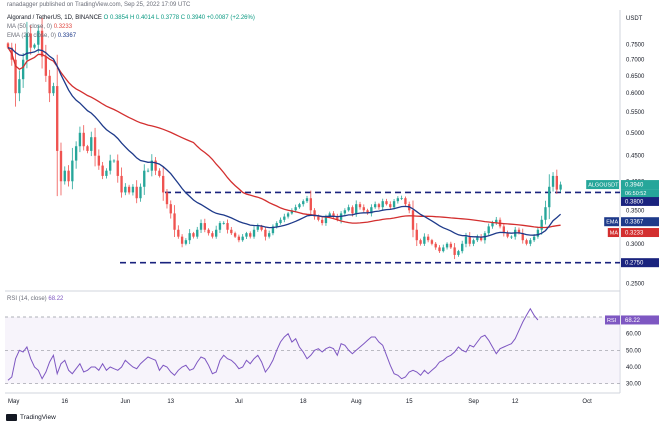  I want to click on rsi-legend: RSI (14, close) 68.22, so click(35, 299).